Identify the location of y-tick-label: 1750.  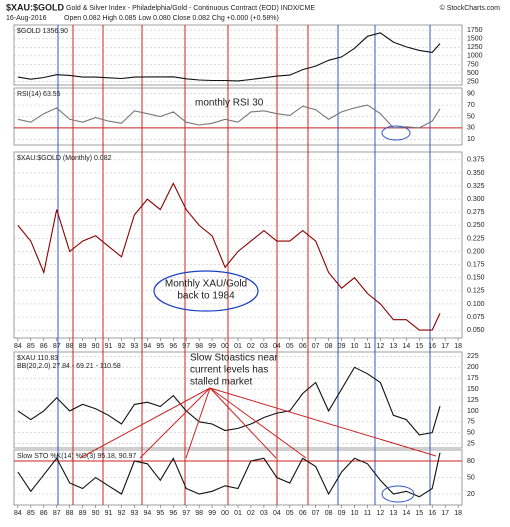
(475, 30).